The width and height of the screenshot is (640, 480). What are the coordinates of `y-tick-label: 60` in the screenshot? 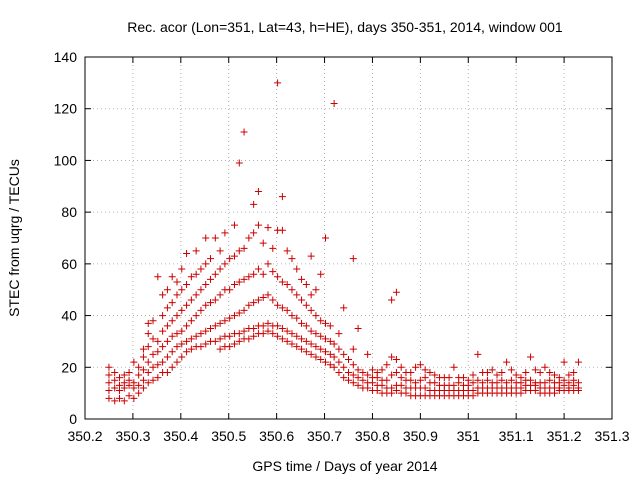 It's located at (69, 264).